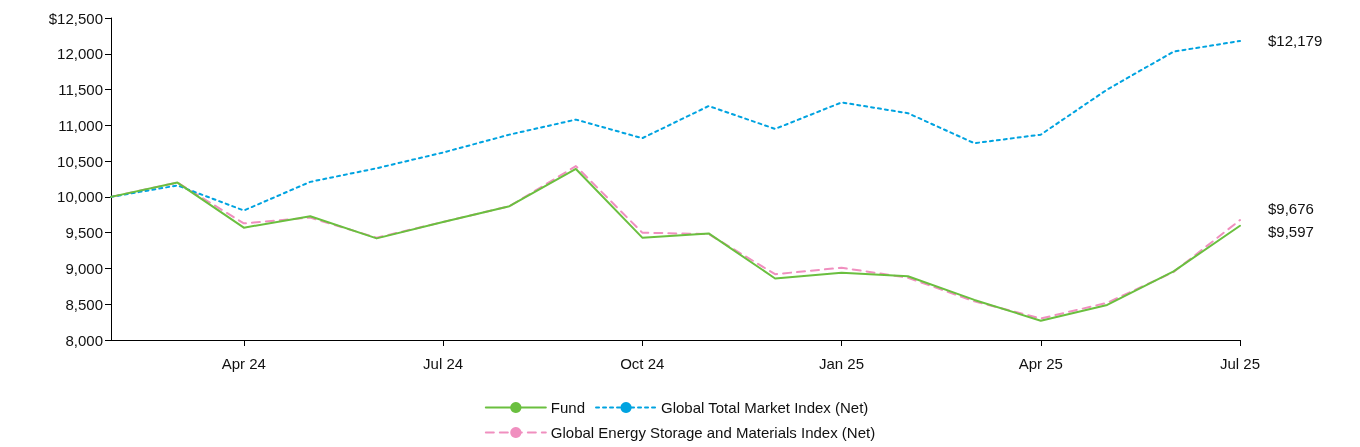 This screenshot has width=1360, height=447. What do you see at coordinates (1291, 208) in the screenshot?
I see `data-label: $9,676` at bounding box center [1291, 208].